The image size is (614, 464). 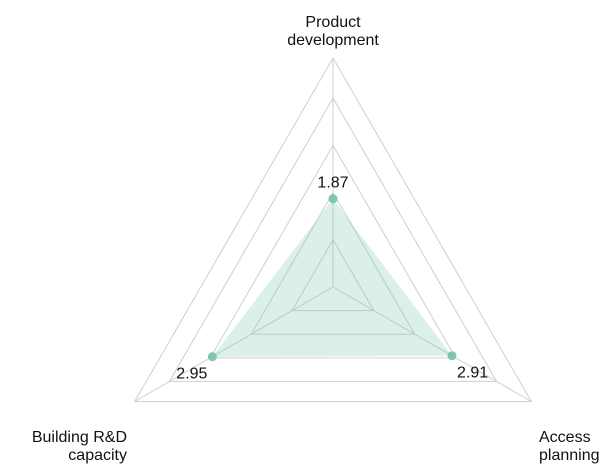 What do you see at coordinates (191, 374) in the screenshot?
I see `value-label-3: 2.95` at bounding box center [191, 374].